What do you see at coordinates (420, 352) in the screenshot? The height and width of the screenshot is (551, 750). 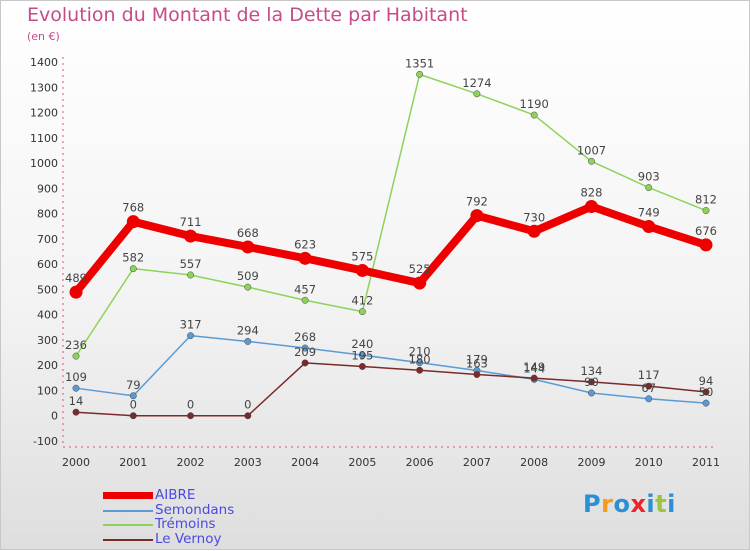 I see `data-label: 210` at bounding box center [420, 352].